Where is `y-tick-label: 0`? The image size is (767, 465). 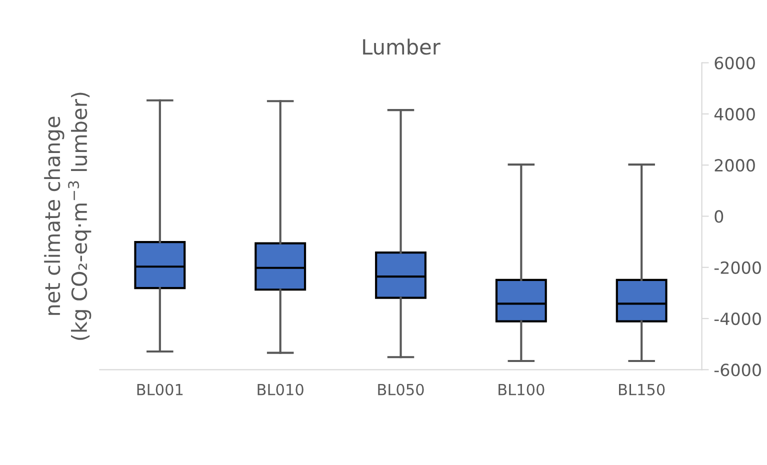 y-tick-label: 0 is located at coordinates (719, 216).